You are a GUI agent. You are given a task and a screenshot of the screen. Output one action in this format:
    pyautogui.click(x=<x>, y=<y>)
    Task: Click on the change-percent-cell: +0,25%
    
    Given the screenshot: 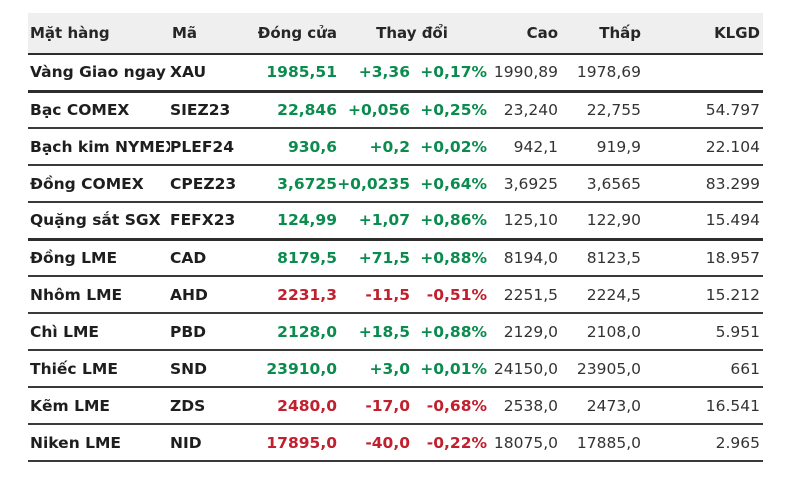 What is the action you would take?
    pyautogui.click(x=449, y=110)
    